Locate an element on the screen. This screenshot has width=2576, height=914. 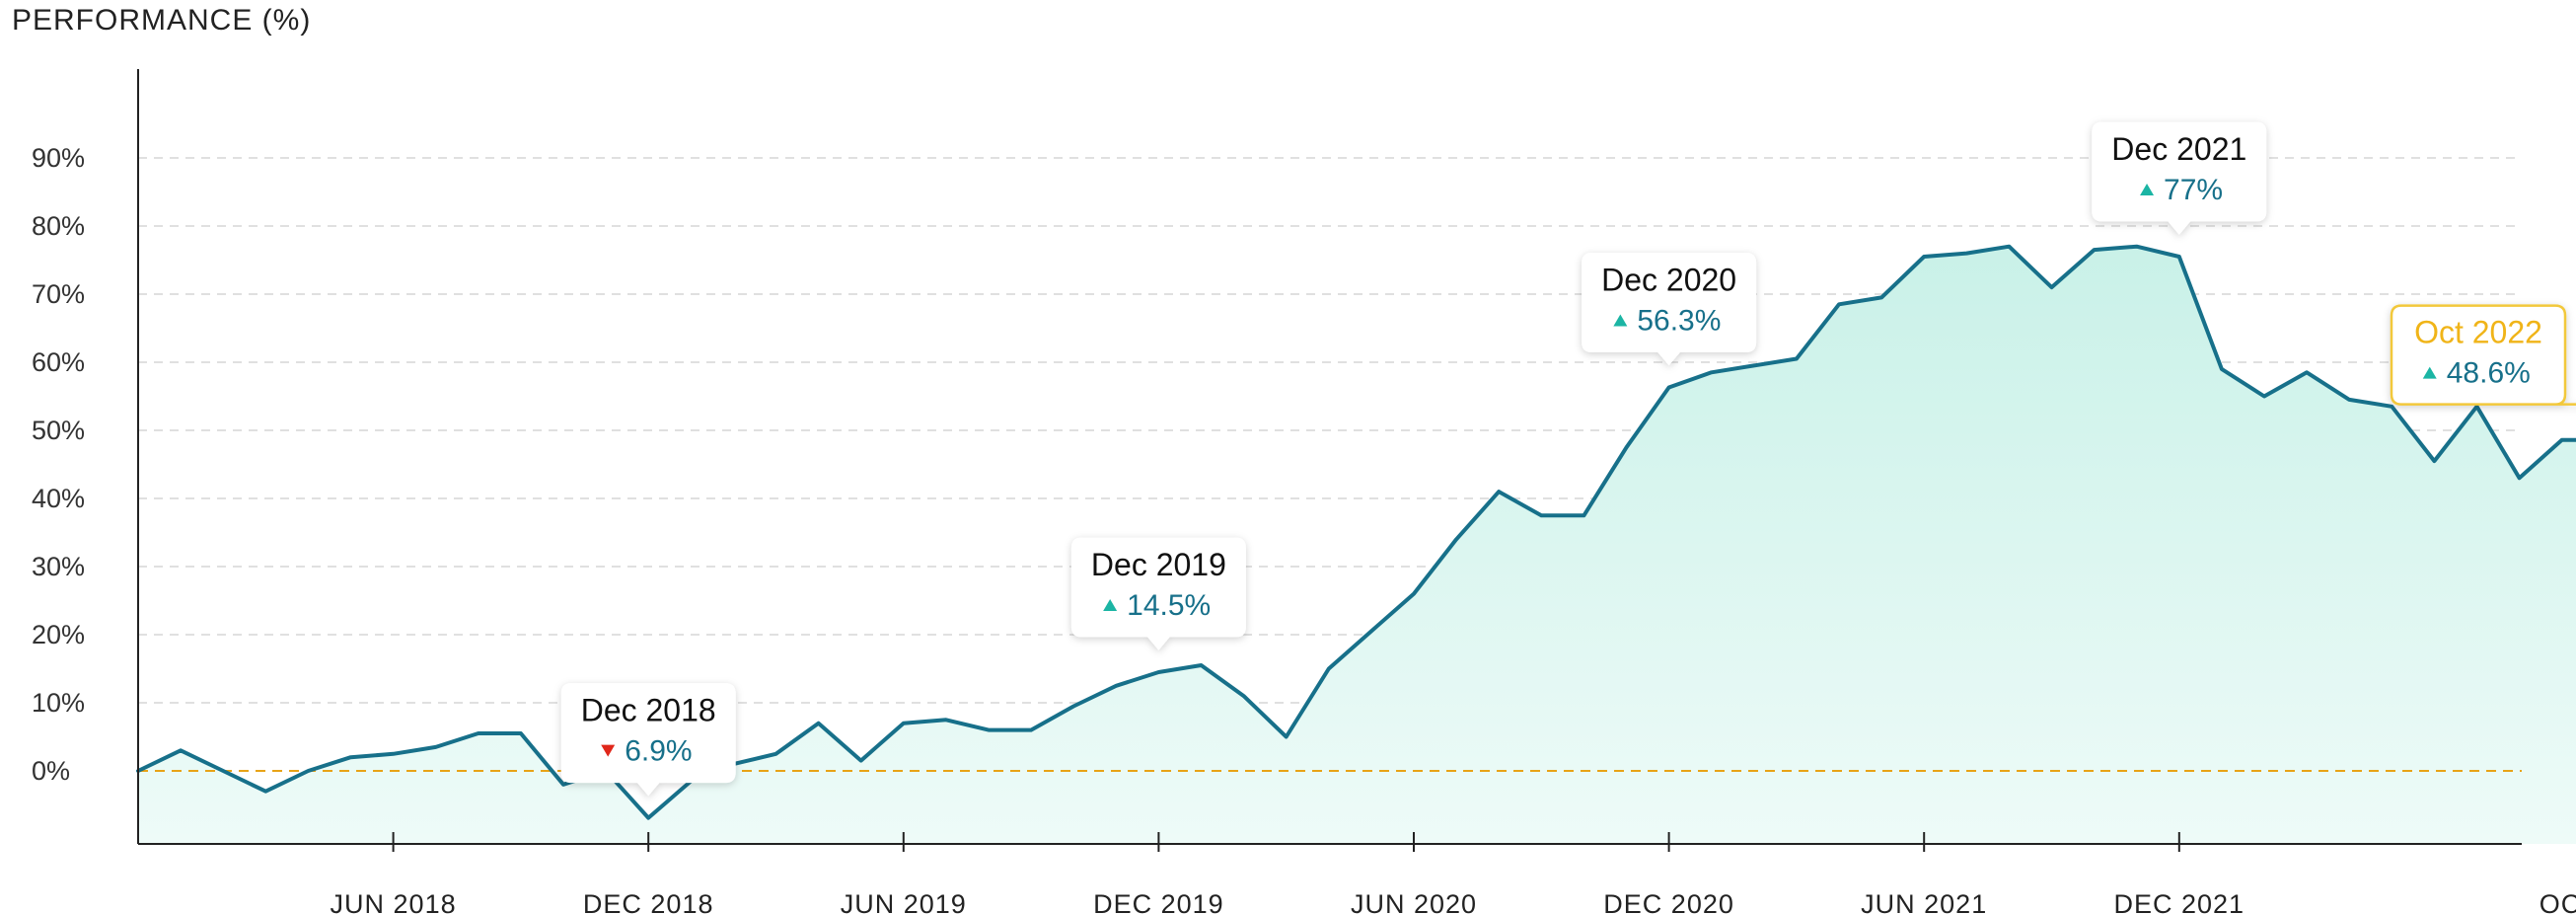
x-tick-label: DEC 2019 is located at coordinates (1158, 901).